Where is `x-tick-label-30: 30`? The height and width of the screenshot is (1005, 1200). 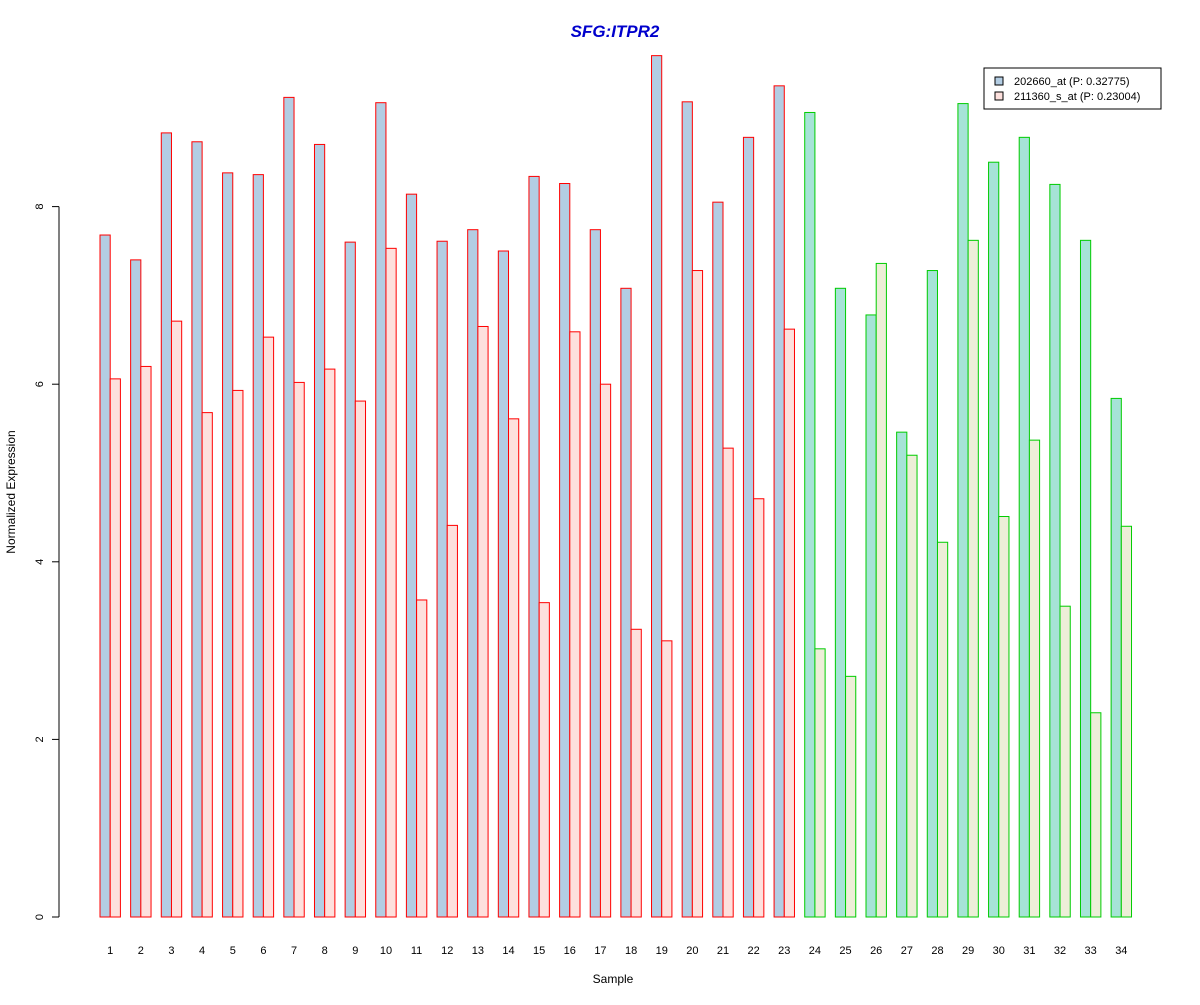 x-tick-label-30: 30 is located at coordinates (999, 951).